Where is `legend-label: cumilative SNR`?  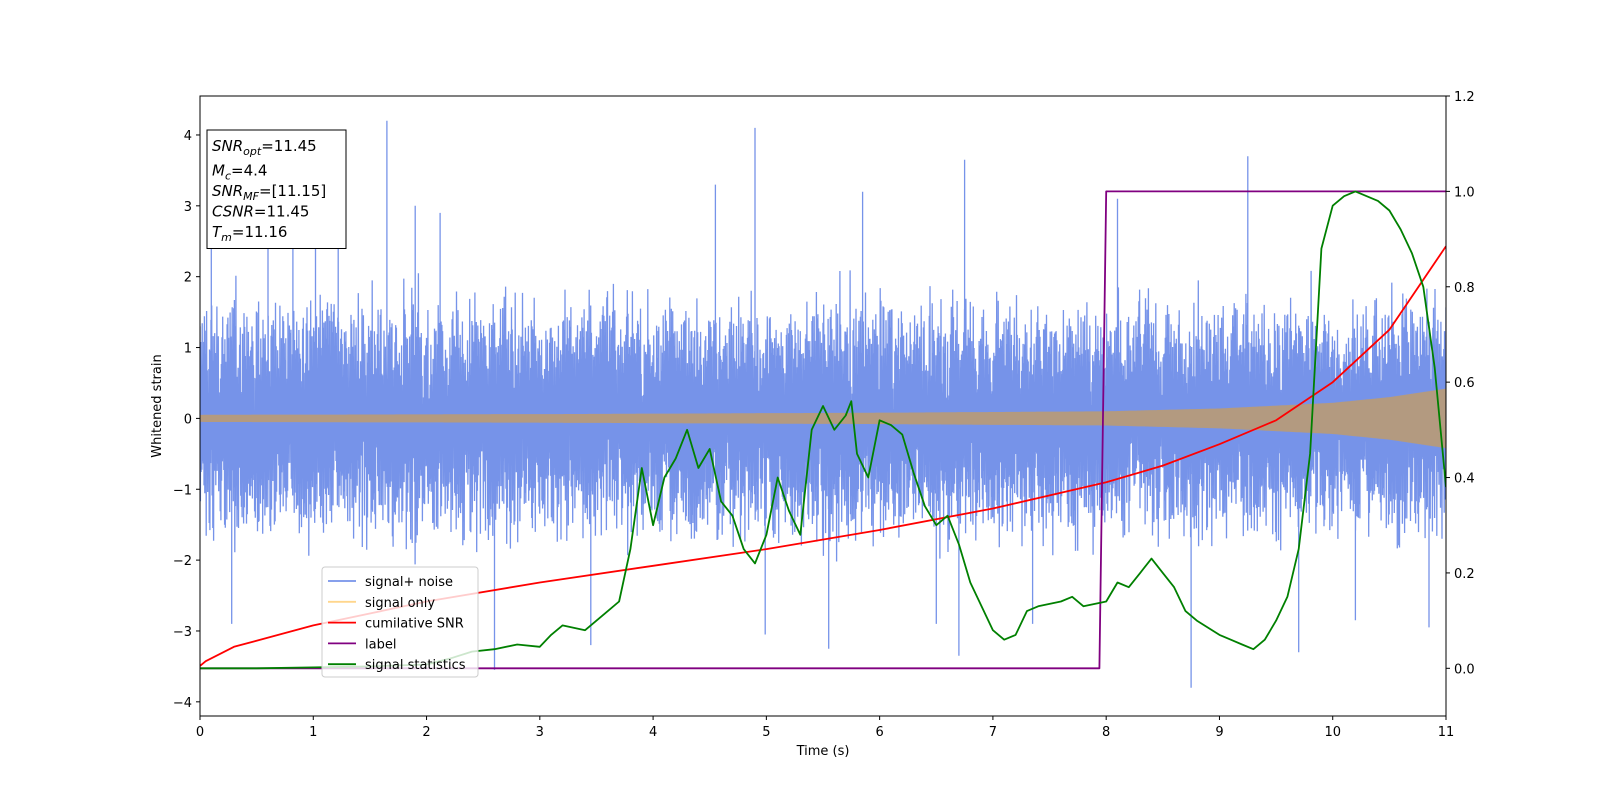
legend-label: cumilative SNR is located at coordinates (414, 624).